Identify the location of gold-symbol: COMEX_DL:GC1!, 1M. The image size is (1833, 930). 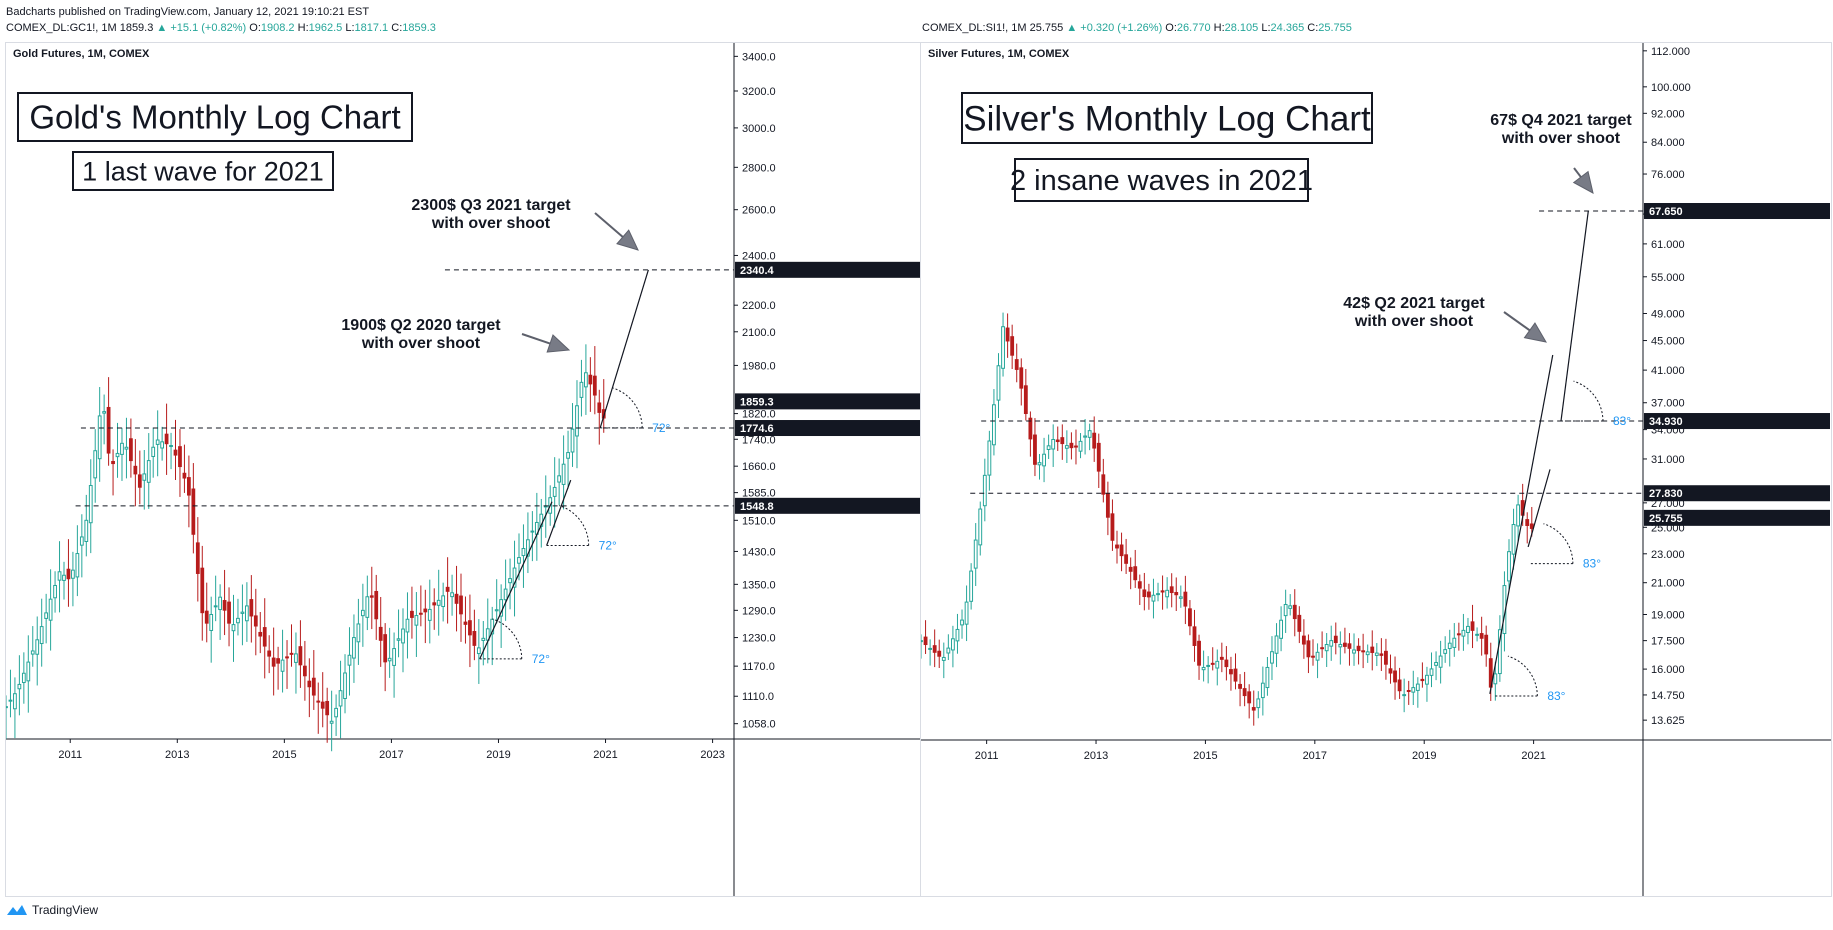
(61, 28).